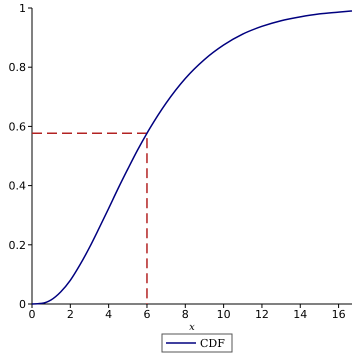 The width and height of the screenshot is (355, 355). What do you see at coordinates (192, 327) in the screenshot?
I see `x-axis-title: x` at bounding box center [192, 327].